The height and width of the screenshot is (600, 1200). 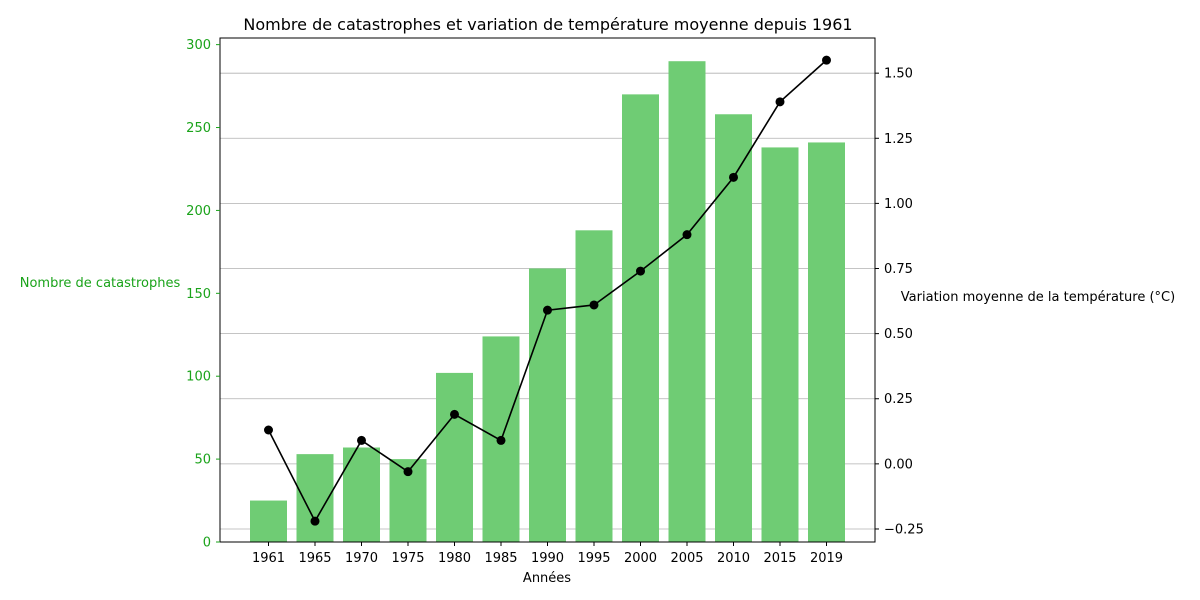 I want to click on temperature-point-1970, so click(x=361, y=440).